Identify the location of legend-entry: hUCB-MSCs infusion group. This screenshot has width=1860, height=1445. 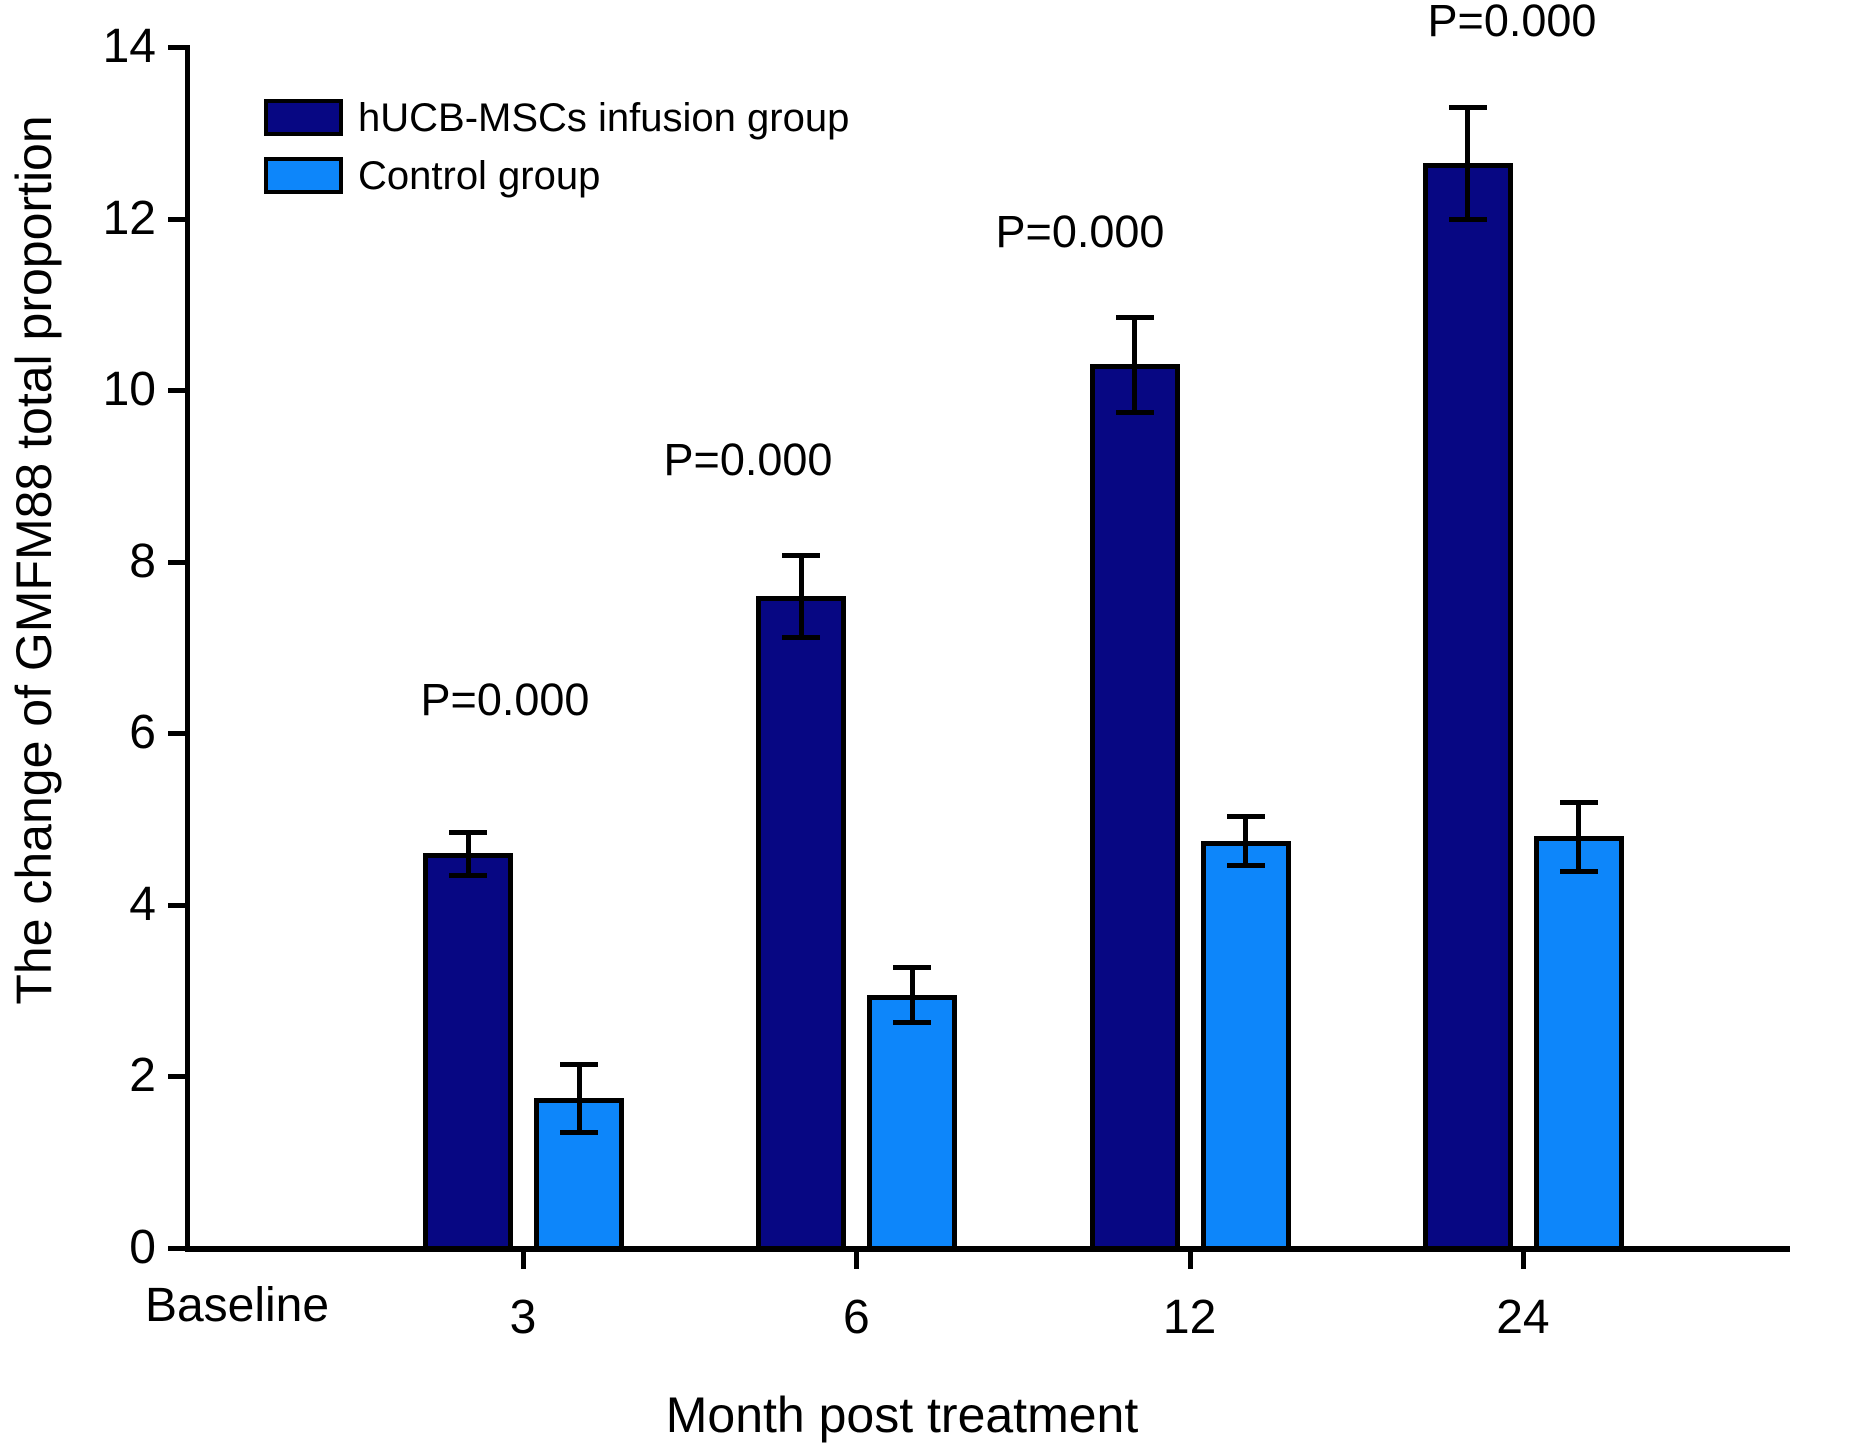
(614, 118).